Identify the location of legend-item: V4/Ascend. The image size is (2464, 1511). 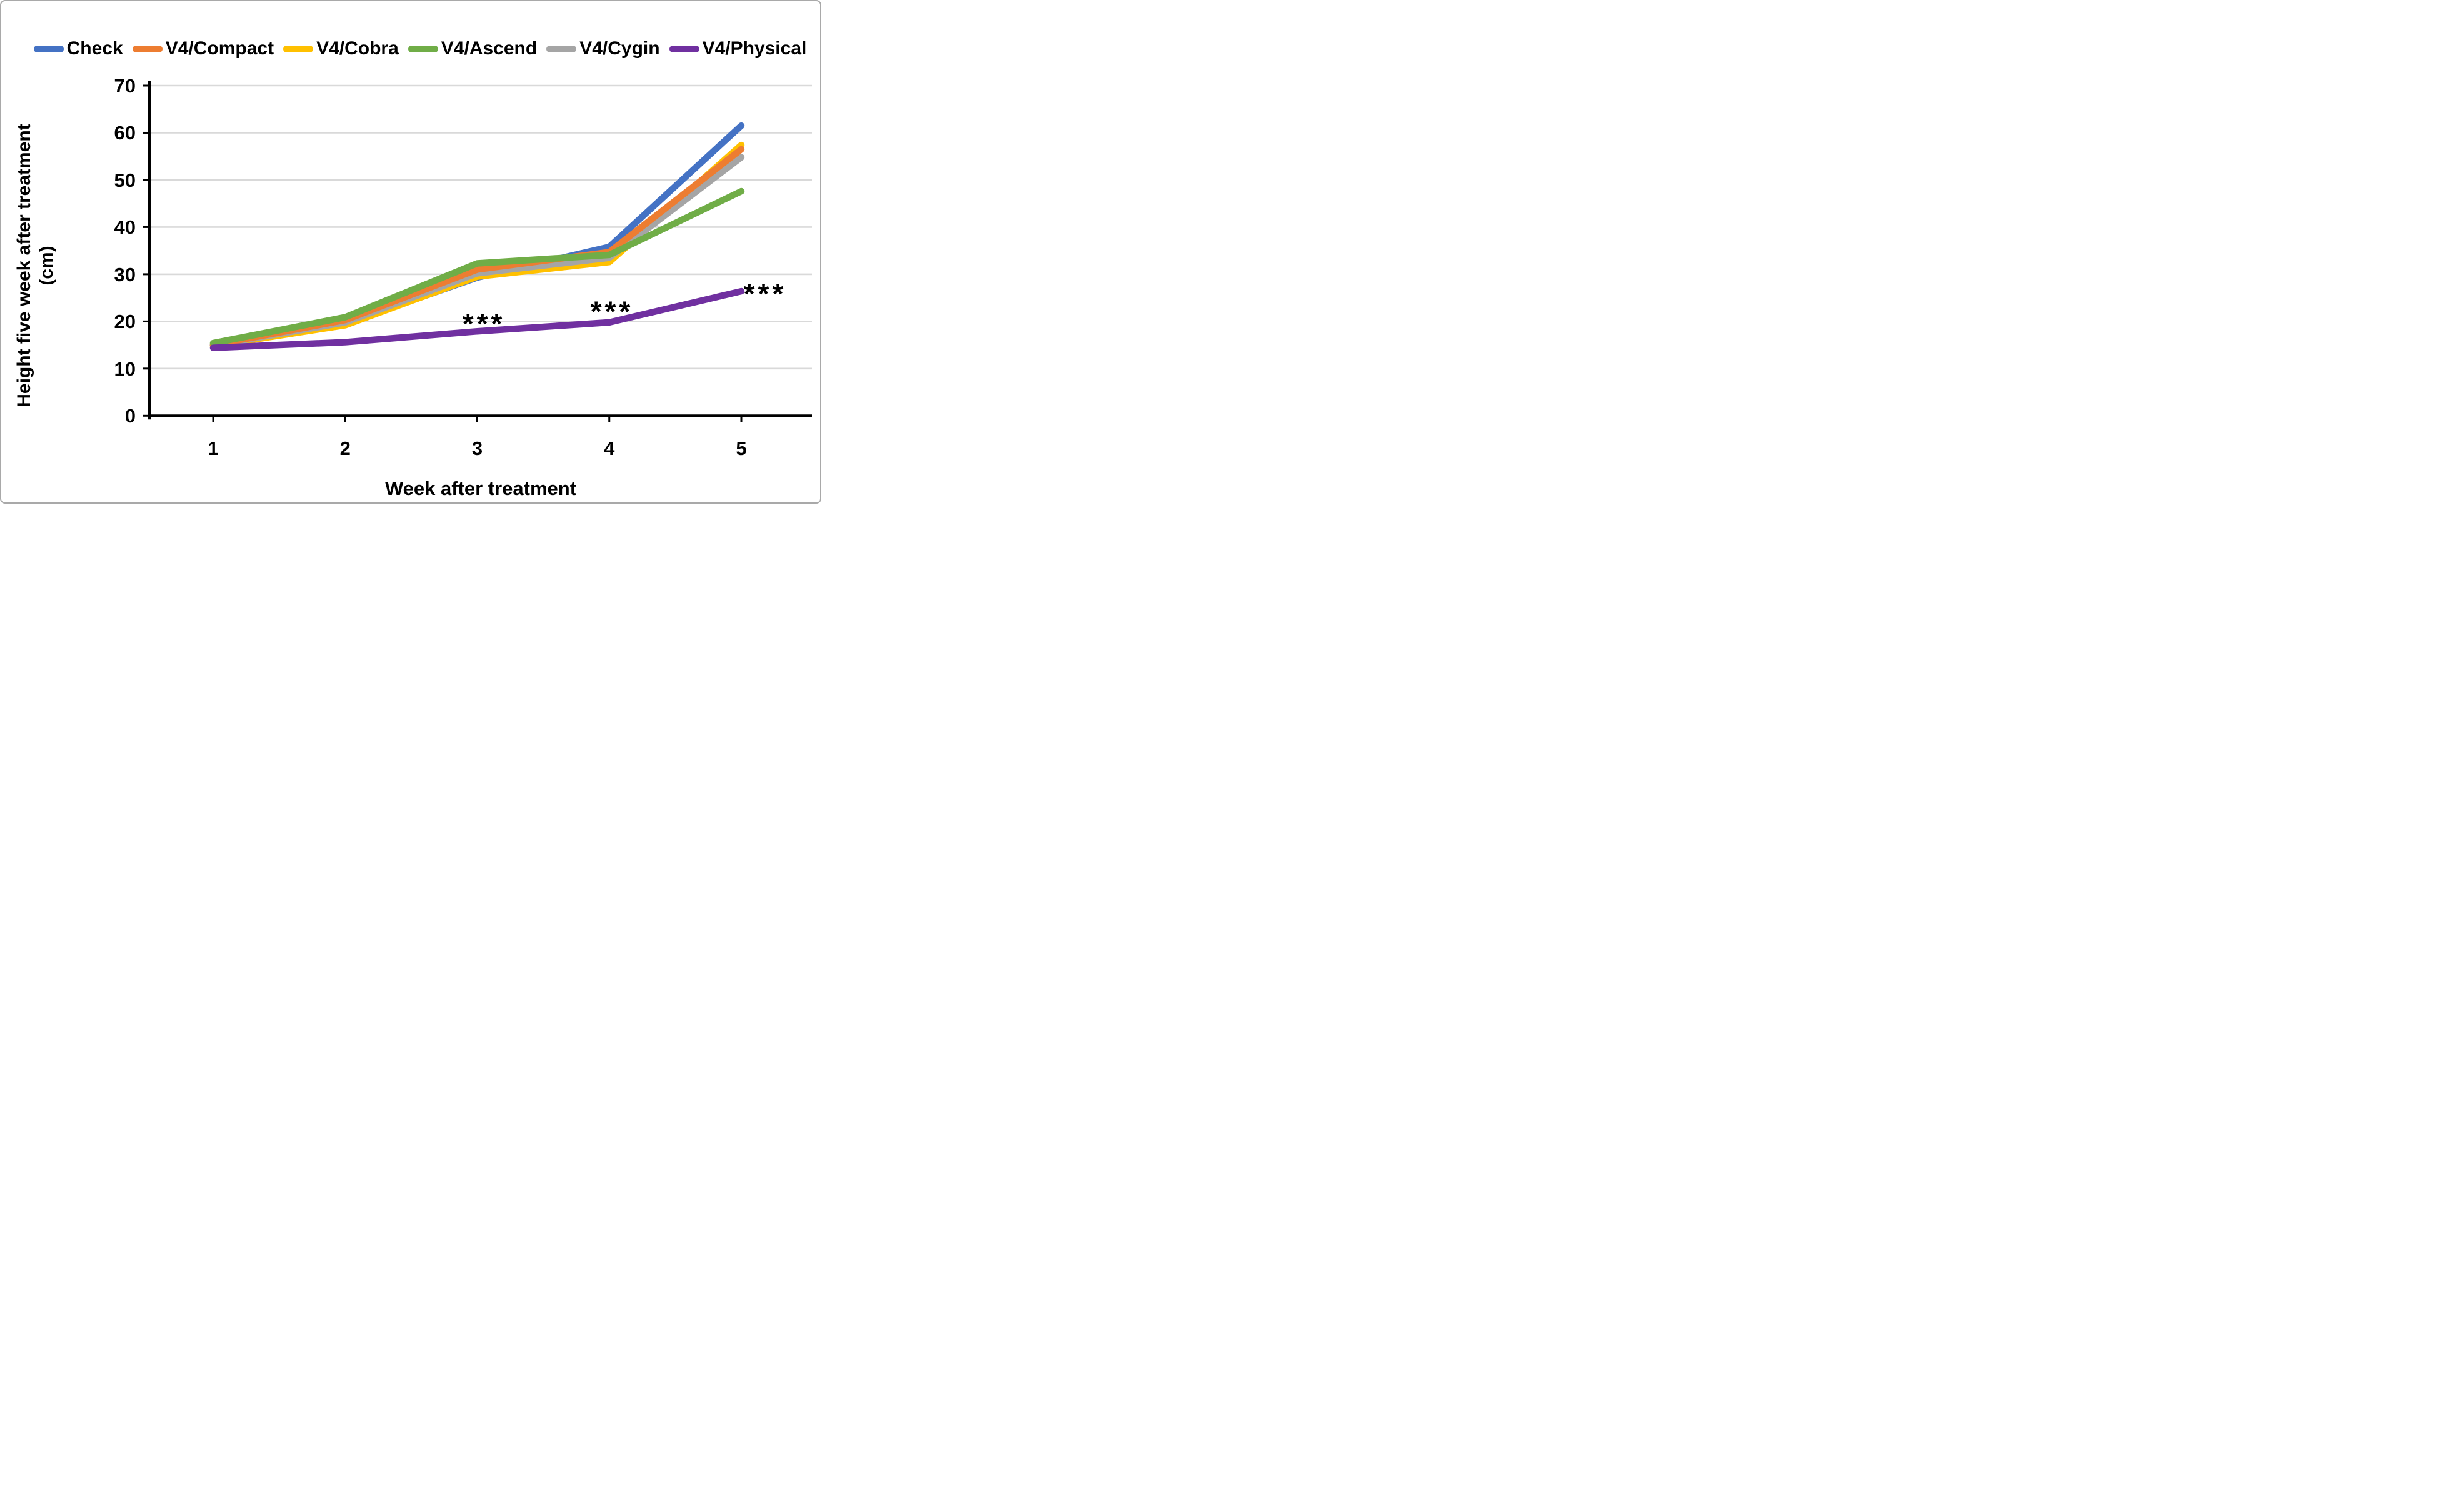
(472, 48).